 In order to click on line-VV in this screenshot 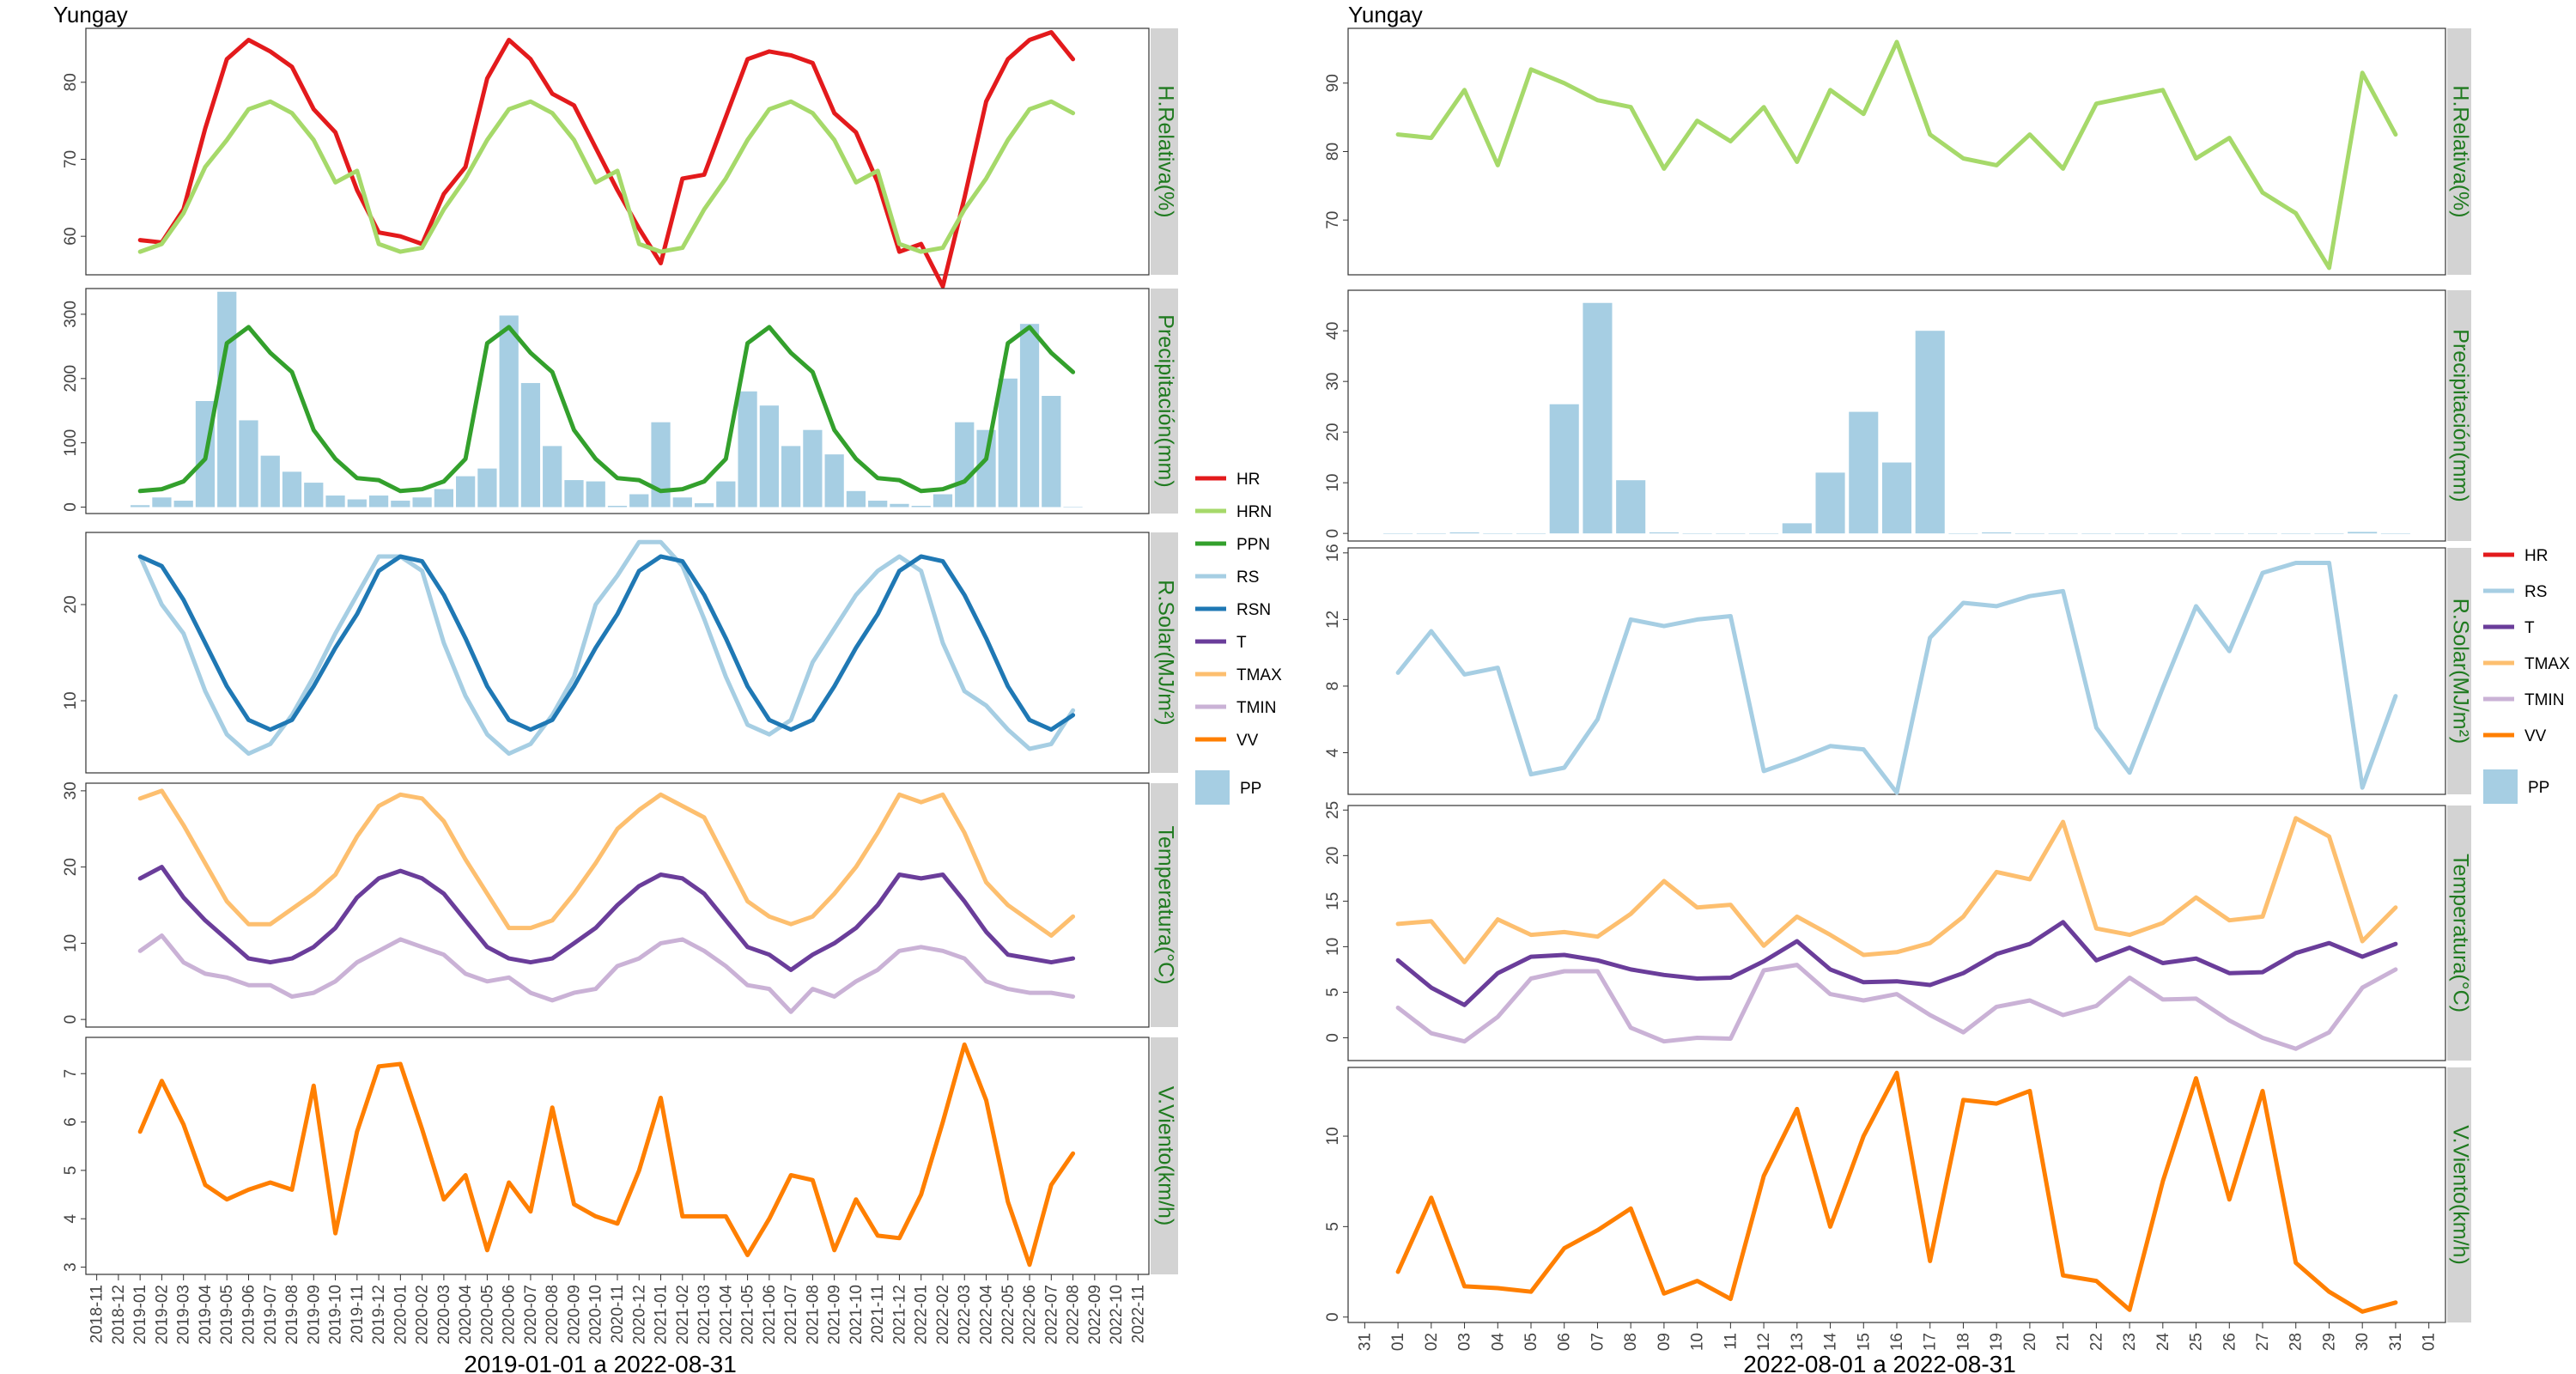, I will do `click(1896, 1192)`.